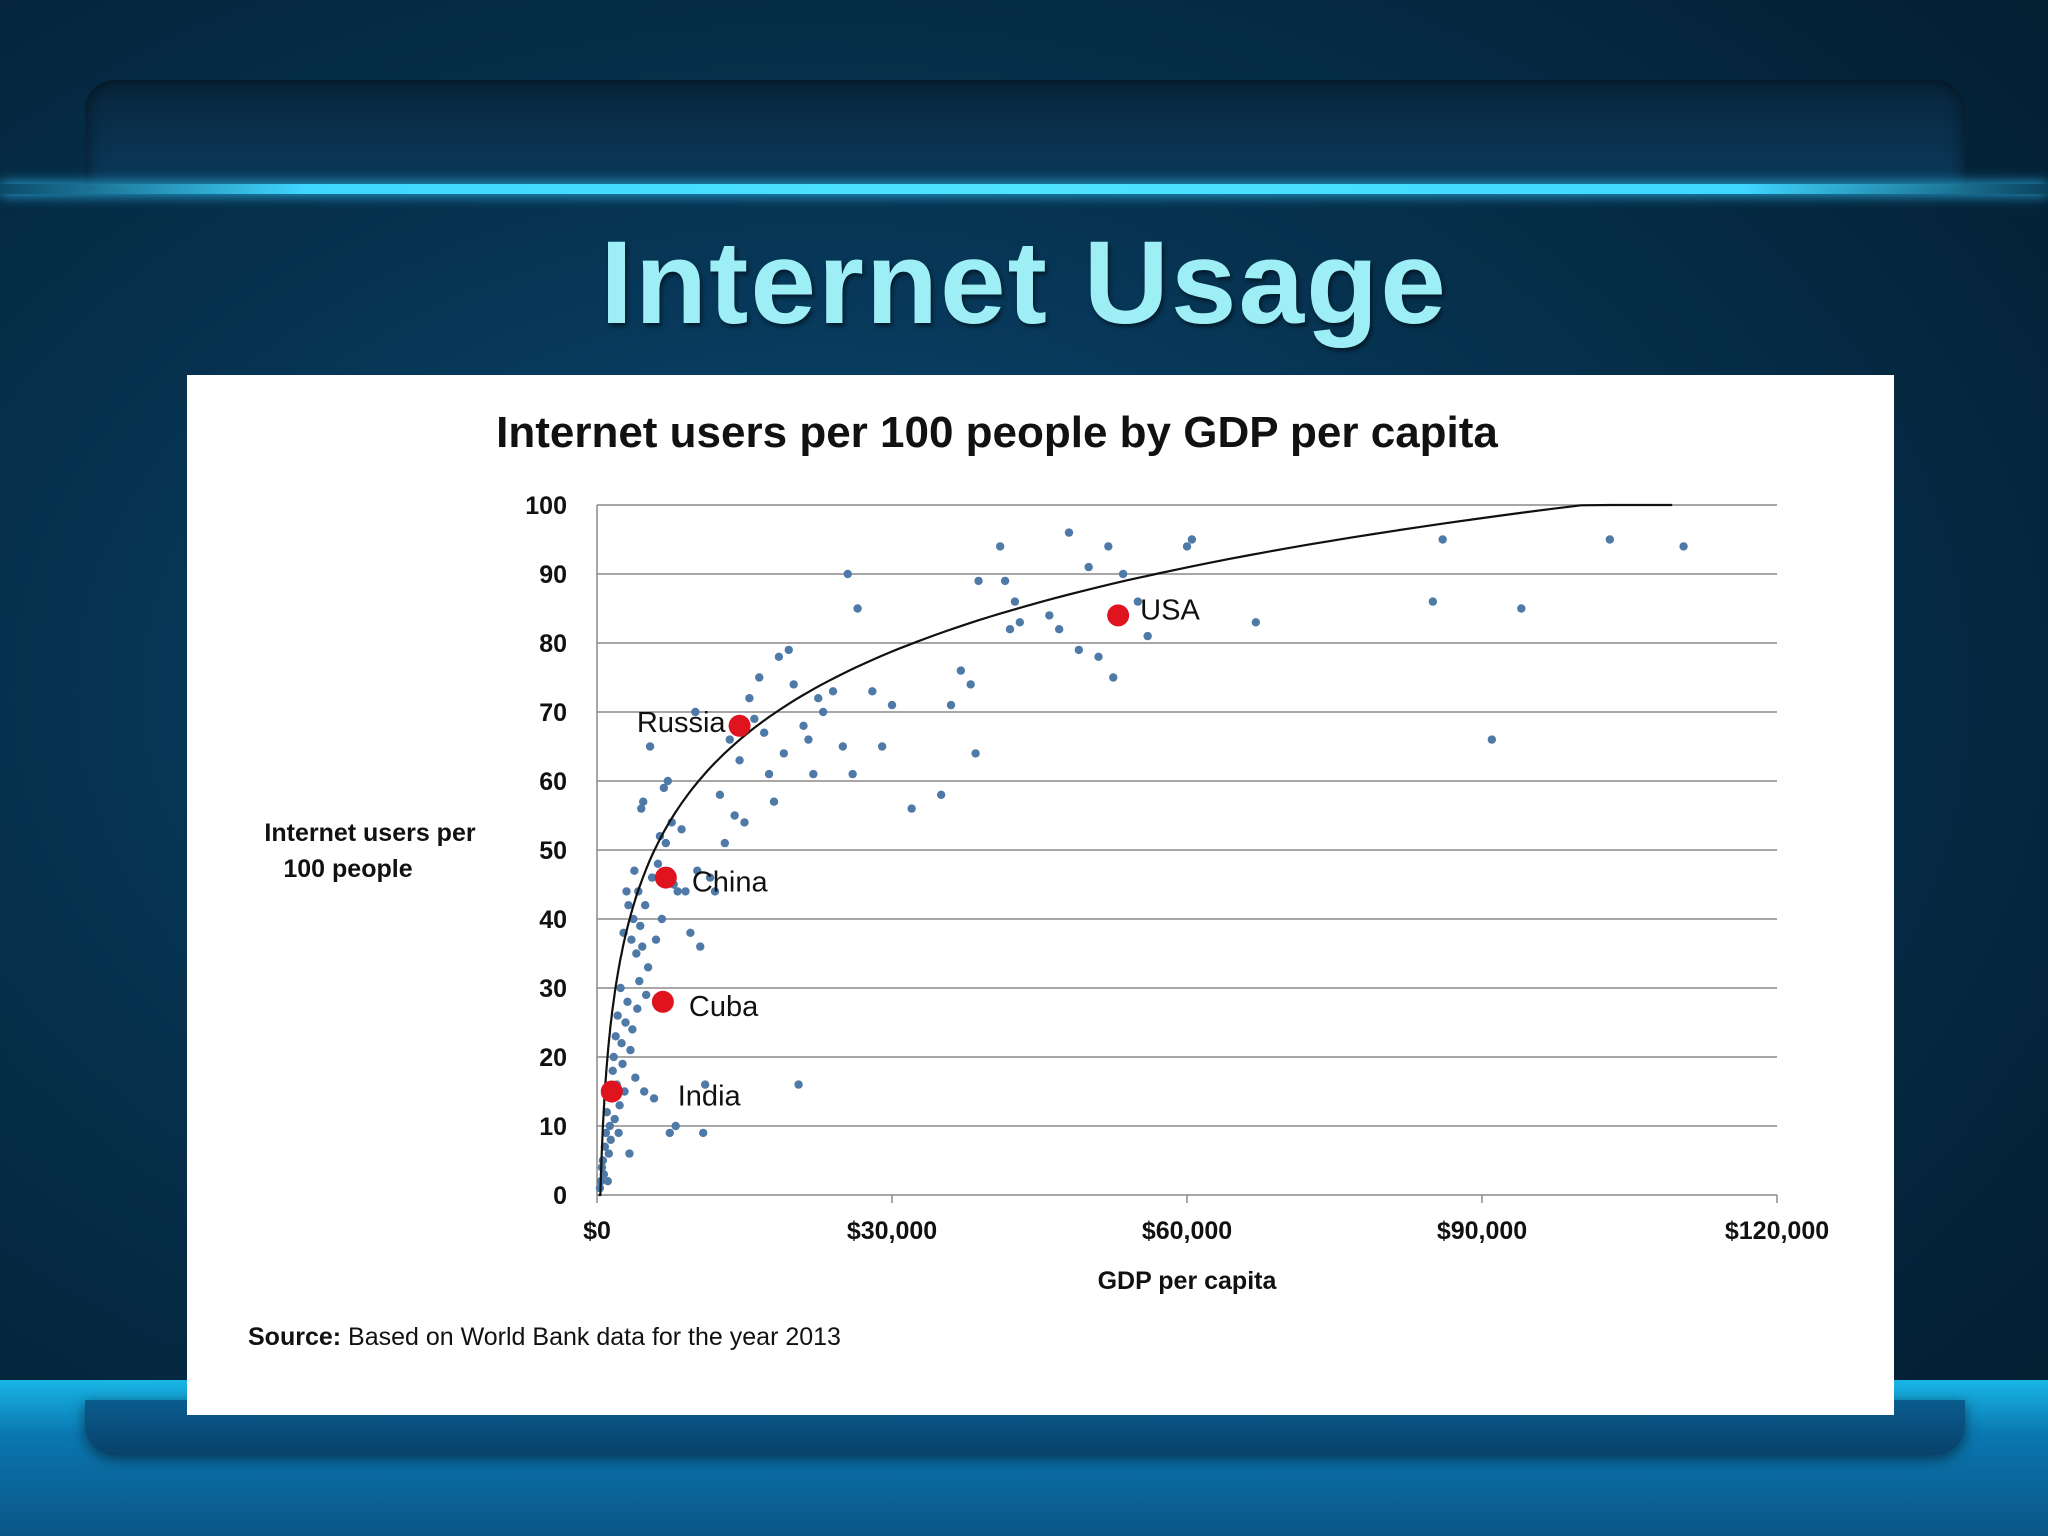 The width and height of the screenshot is (2048, 1536). What do you see at coordinates (553, 989) in the screenshot?
I see `y-tick-label: 30` at bounding box center [553, 989].